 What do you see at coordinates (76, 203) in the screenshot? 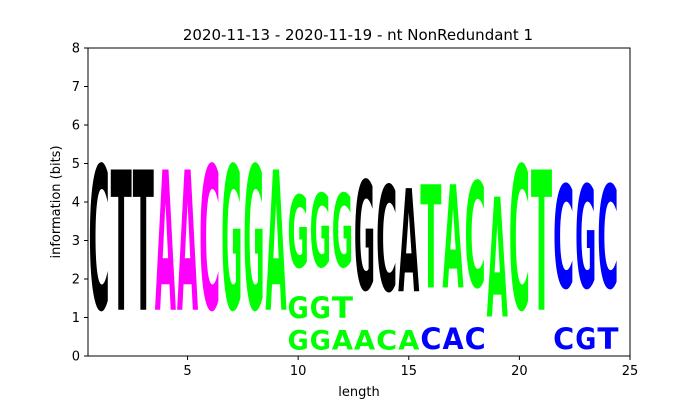
I see `y-tick-label: 4` at bounding box center [76, 203].